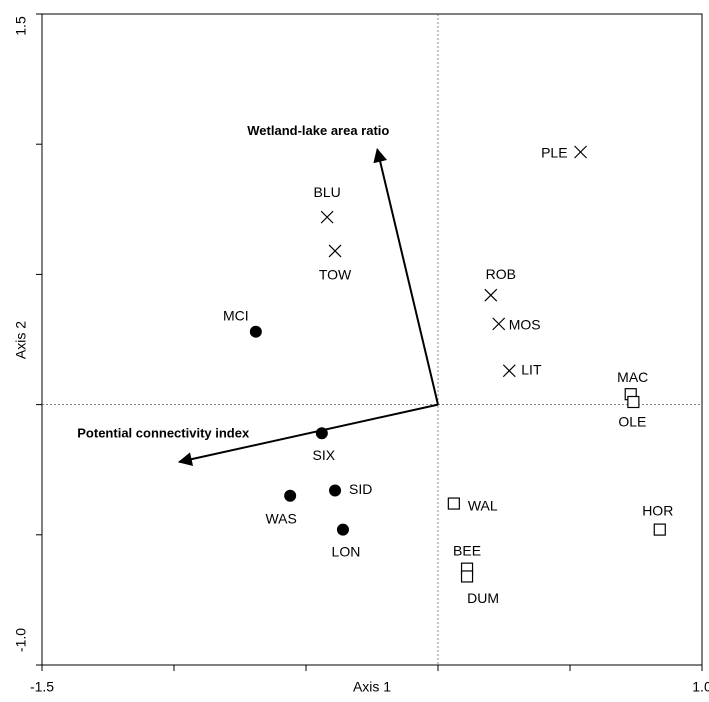 The height and width of the screenshot is (702, 709). I want to click on y-axis-label: Axis 2, so click(21, 340).